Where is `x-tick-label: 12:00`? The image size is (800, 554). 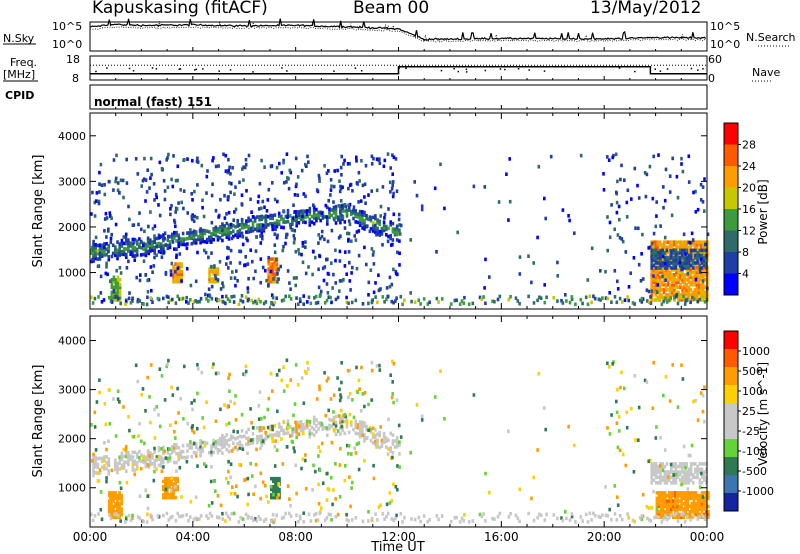 x-tick-label: 12:00 is located at coordinates (398, 537).